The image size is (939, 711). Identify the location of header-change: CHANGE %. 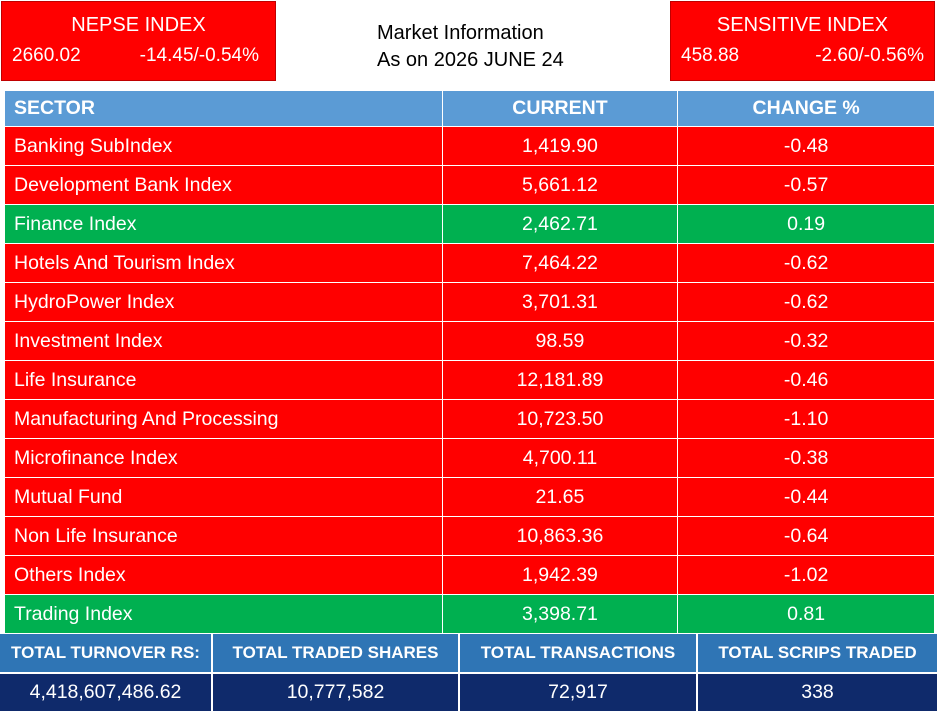
(806, 108).